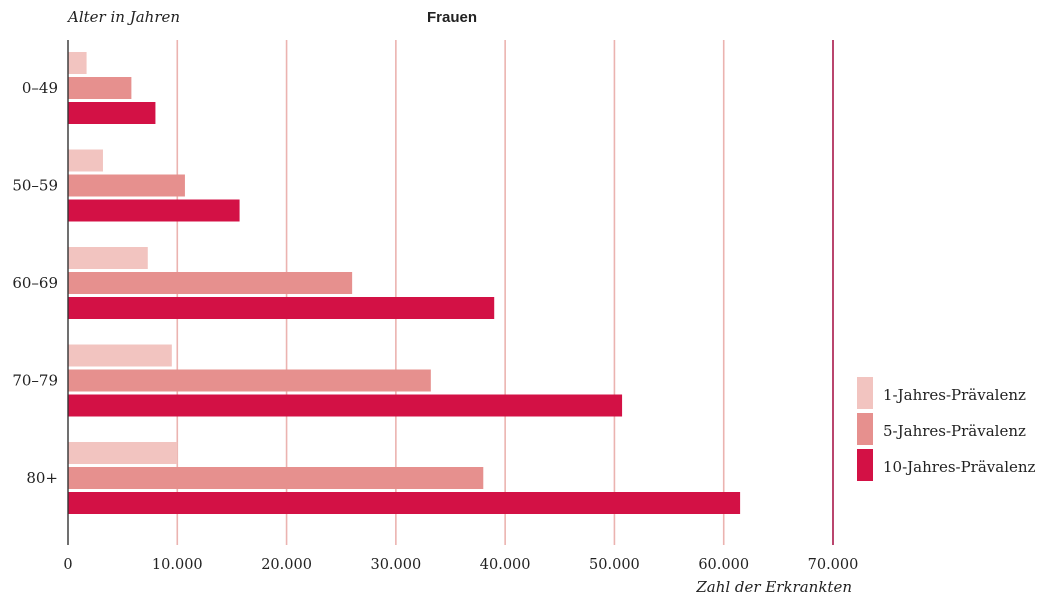 Image resolution: width=1058 pixels, height=603 pixels. What do you see at coordinates (40, 88) in the screenshot?
I see `category-label: 0–49` at bounding box center [40, 88].